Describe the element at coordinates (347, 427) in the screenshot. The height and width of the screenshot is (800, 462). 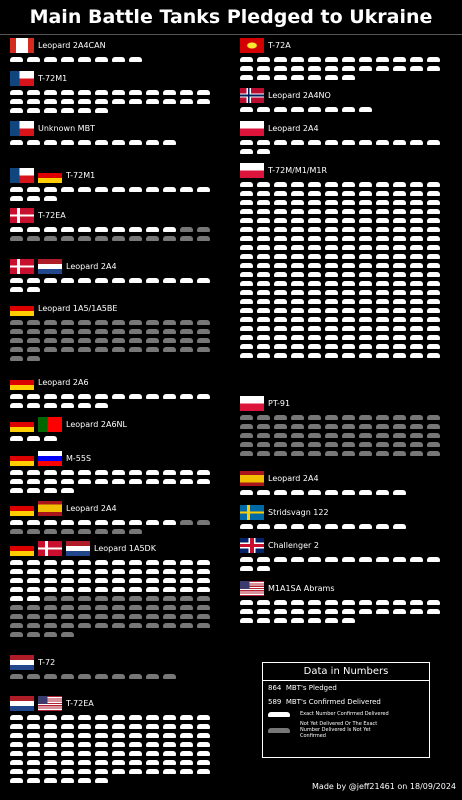
I see `group: PT-91` at that location.